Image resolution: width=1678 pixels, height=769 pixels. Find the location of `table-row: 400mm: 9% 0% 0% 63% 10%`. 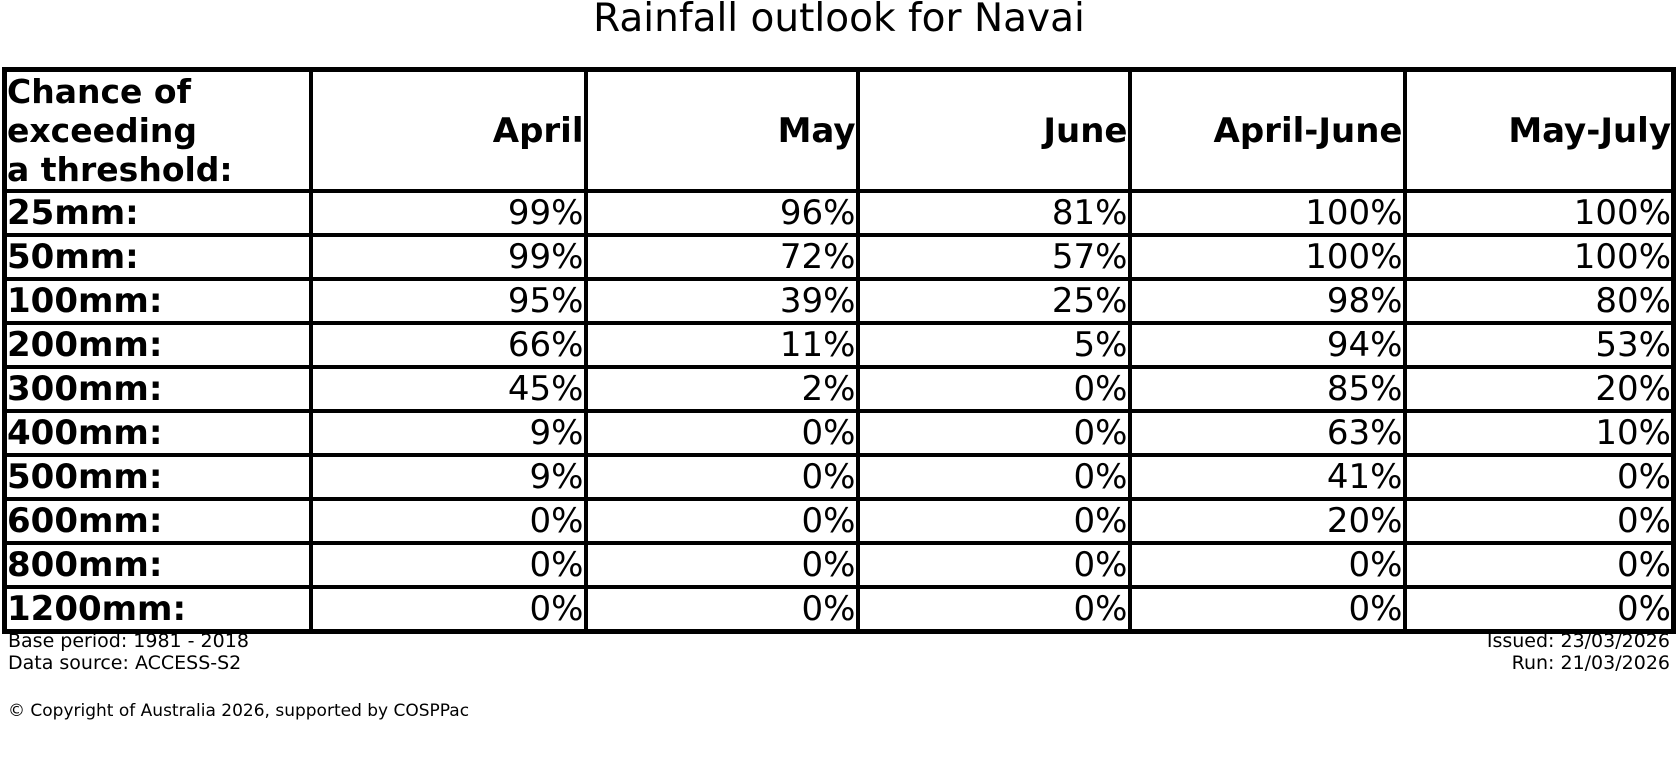

table-row: 400mm: 9% 0% 0% 63% 10% is located at coordinates (839, 433).